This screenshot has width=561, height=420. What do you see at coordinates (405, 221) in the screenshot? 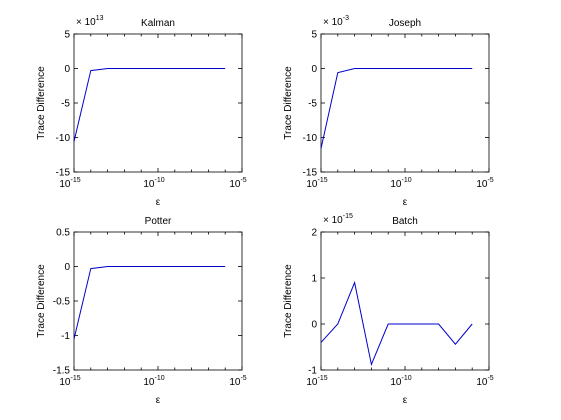
I see `chart-title: Batch` at bounding box center [405, 221].